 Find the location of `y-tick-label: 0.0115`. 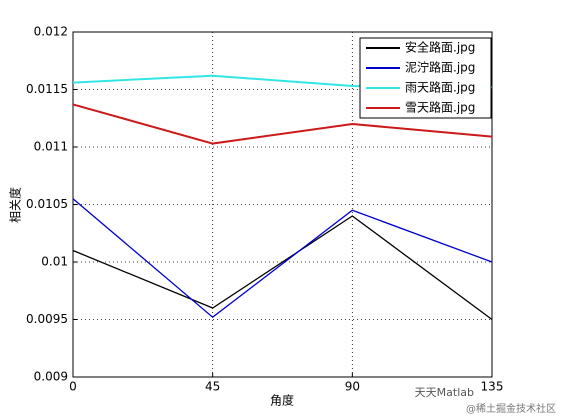

y-tick-label: 0.0115 is located at coordinates (47, 89).